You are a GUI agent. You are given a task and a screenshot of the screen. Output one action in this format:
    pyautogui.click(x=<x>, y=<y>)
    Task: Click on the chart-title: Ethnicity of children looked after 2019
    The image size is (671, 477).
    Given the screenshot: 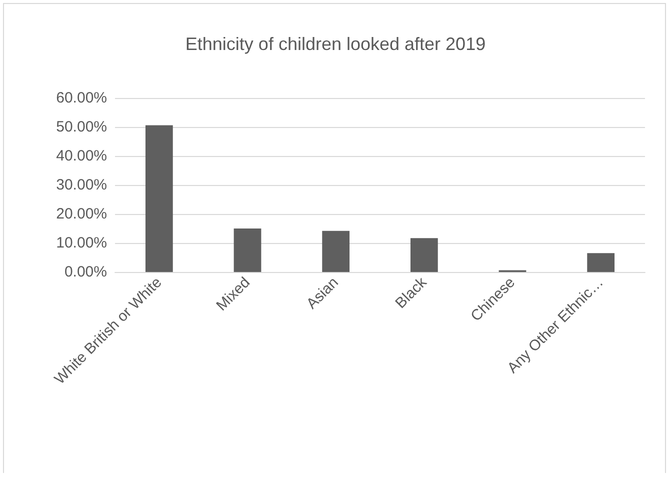 What is the action you would take?
    pyautogui.click(x=335, y=44)
    